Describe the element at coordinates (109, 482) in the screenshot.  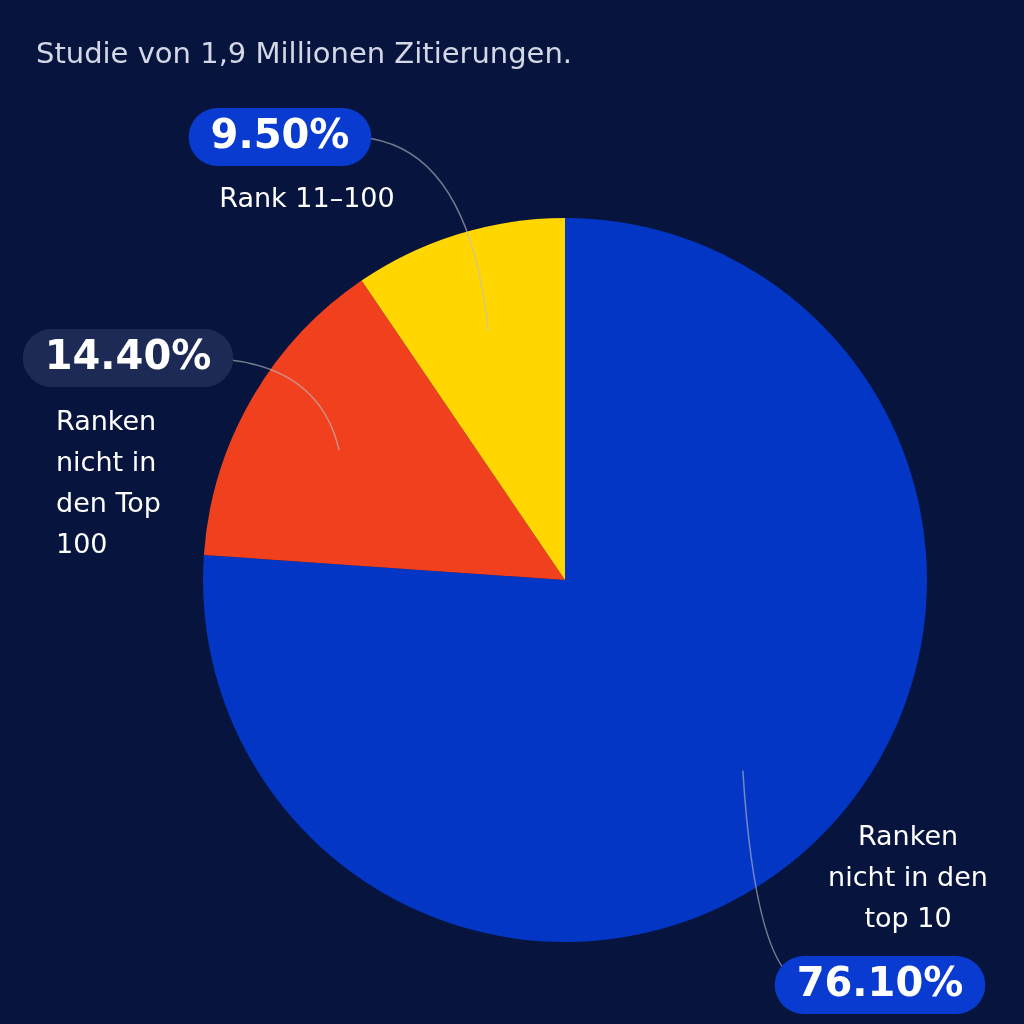
I see `slice-label: Ranken nicht in den Top 100` at that location.